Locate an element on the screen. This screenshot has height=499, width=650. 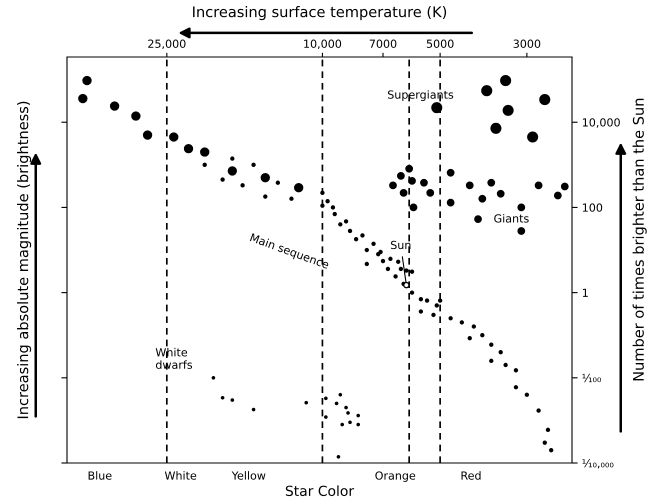
annotation: Sun is located at coordinates (400, 245).